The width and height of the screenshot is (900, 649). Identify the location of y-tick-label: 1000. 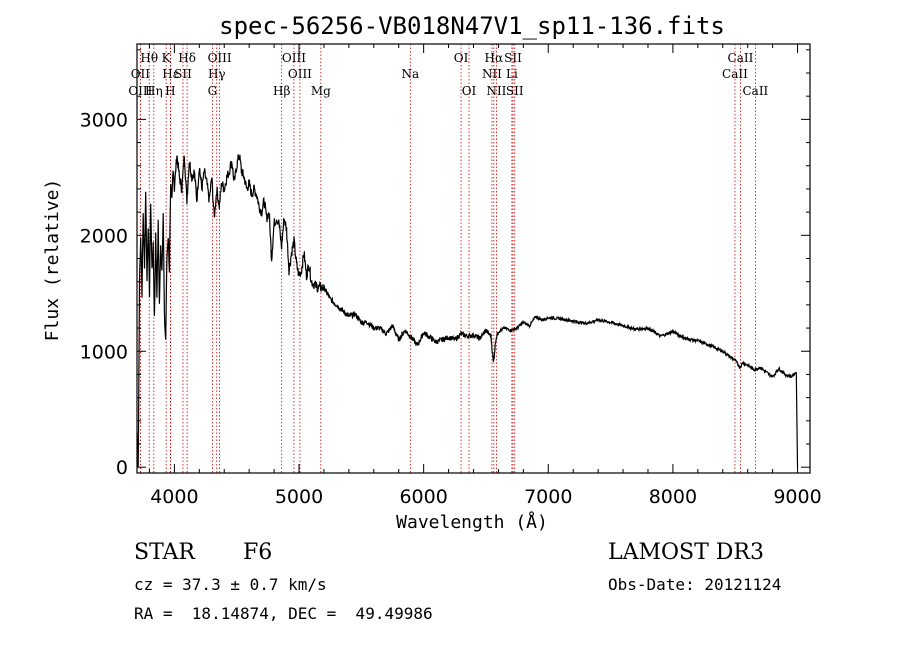
(104, 352).